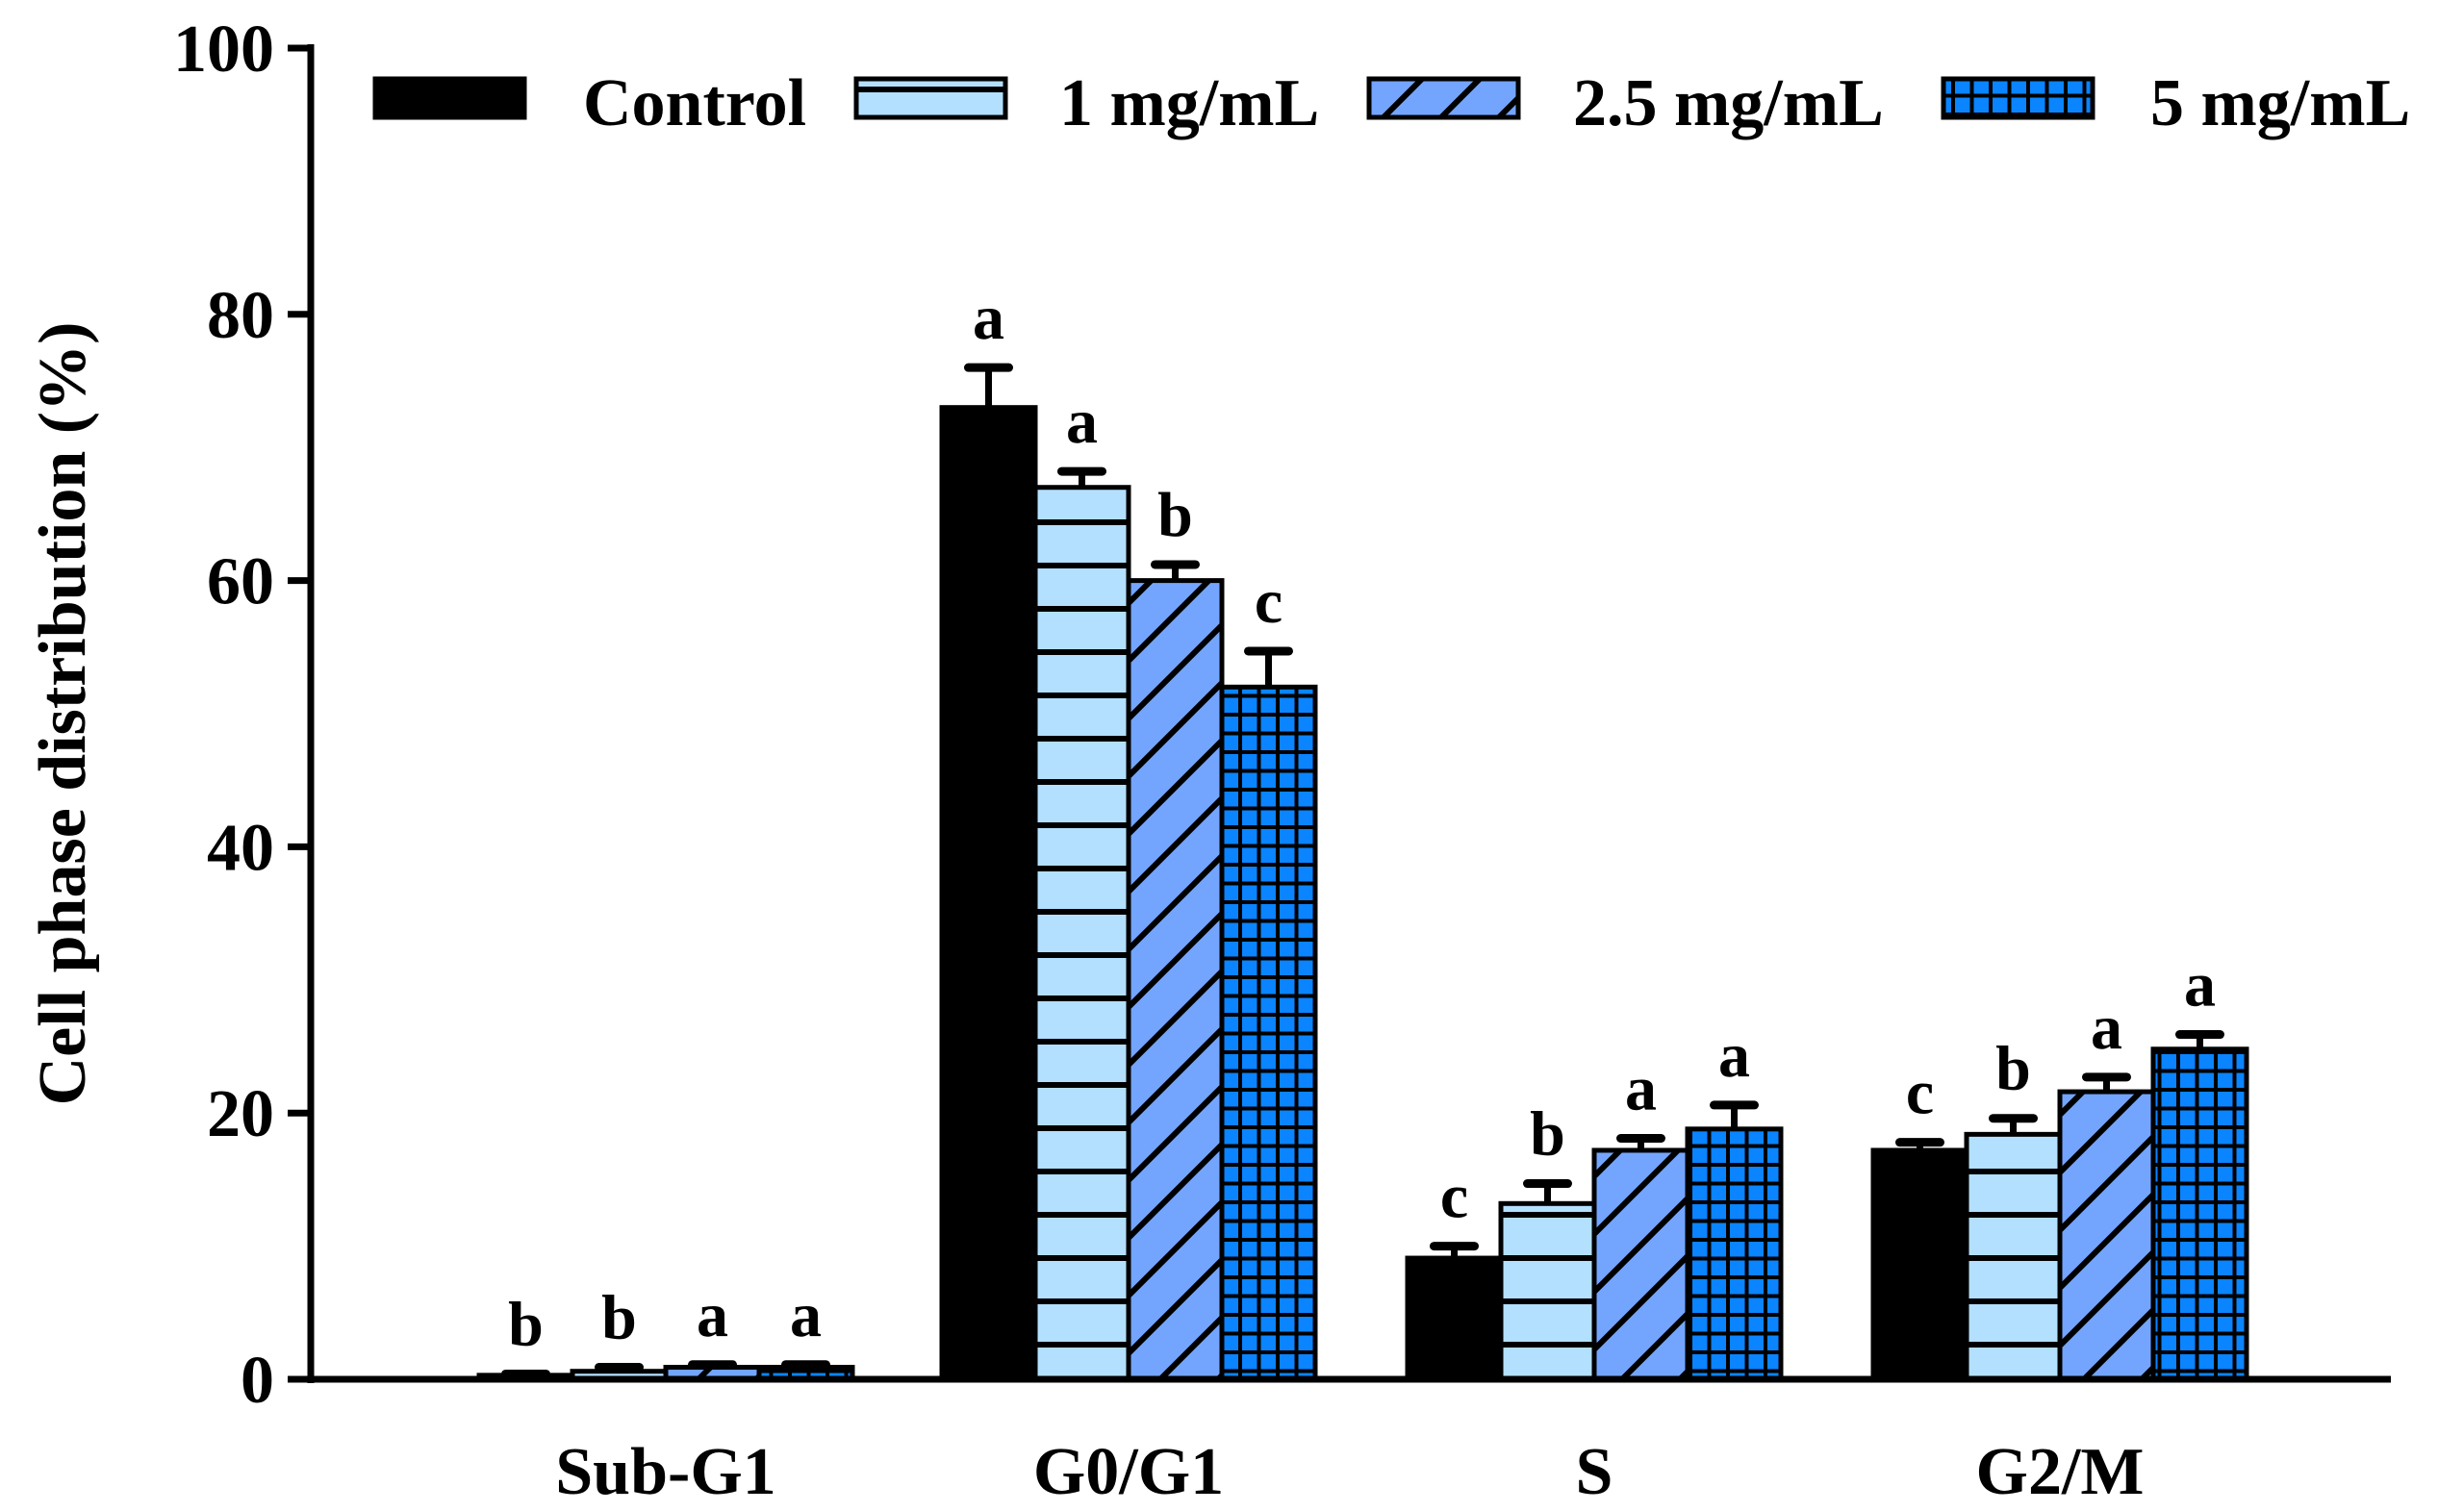 The height and width of the screenshot is (1512, 2438). What do you see at coordinates (1920, 1265) in the screenshot?
I see `bar-control-g2-m` at bounding box center [1920, 1265].